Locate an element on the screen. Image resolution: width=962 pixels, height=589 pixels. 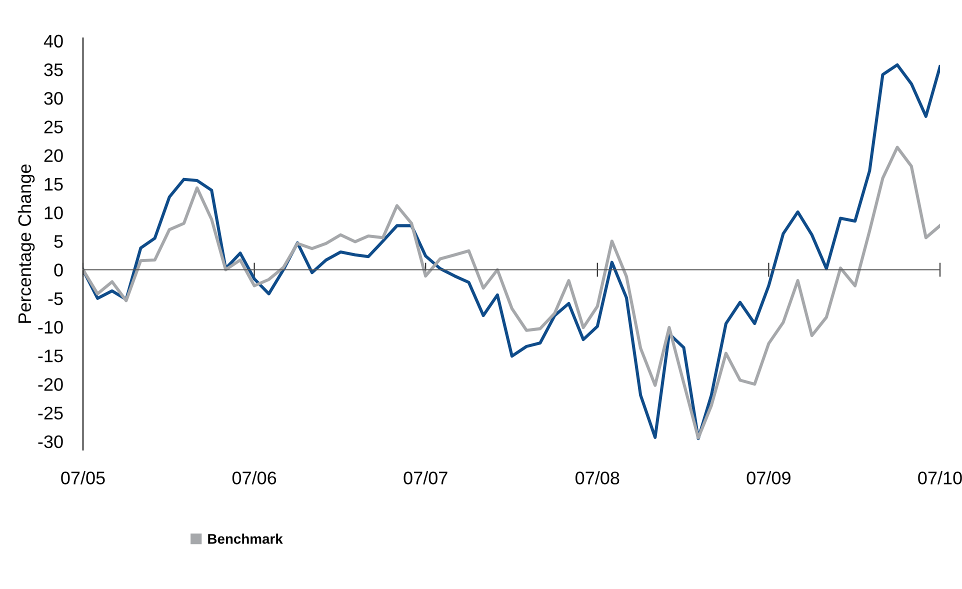
y-tick-label: 15 is located at coordinates (53, 184).